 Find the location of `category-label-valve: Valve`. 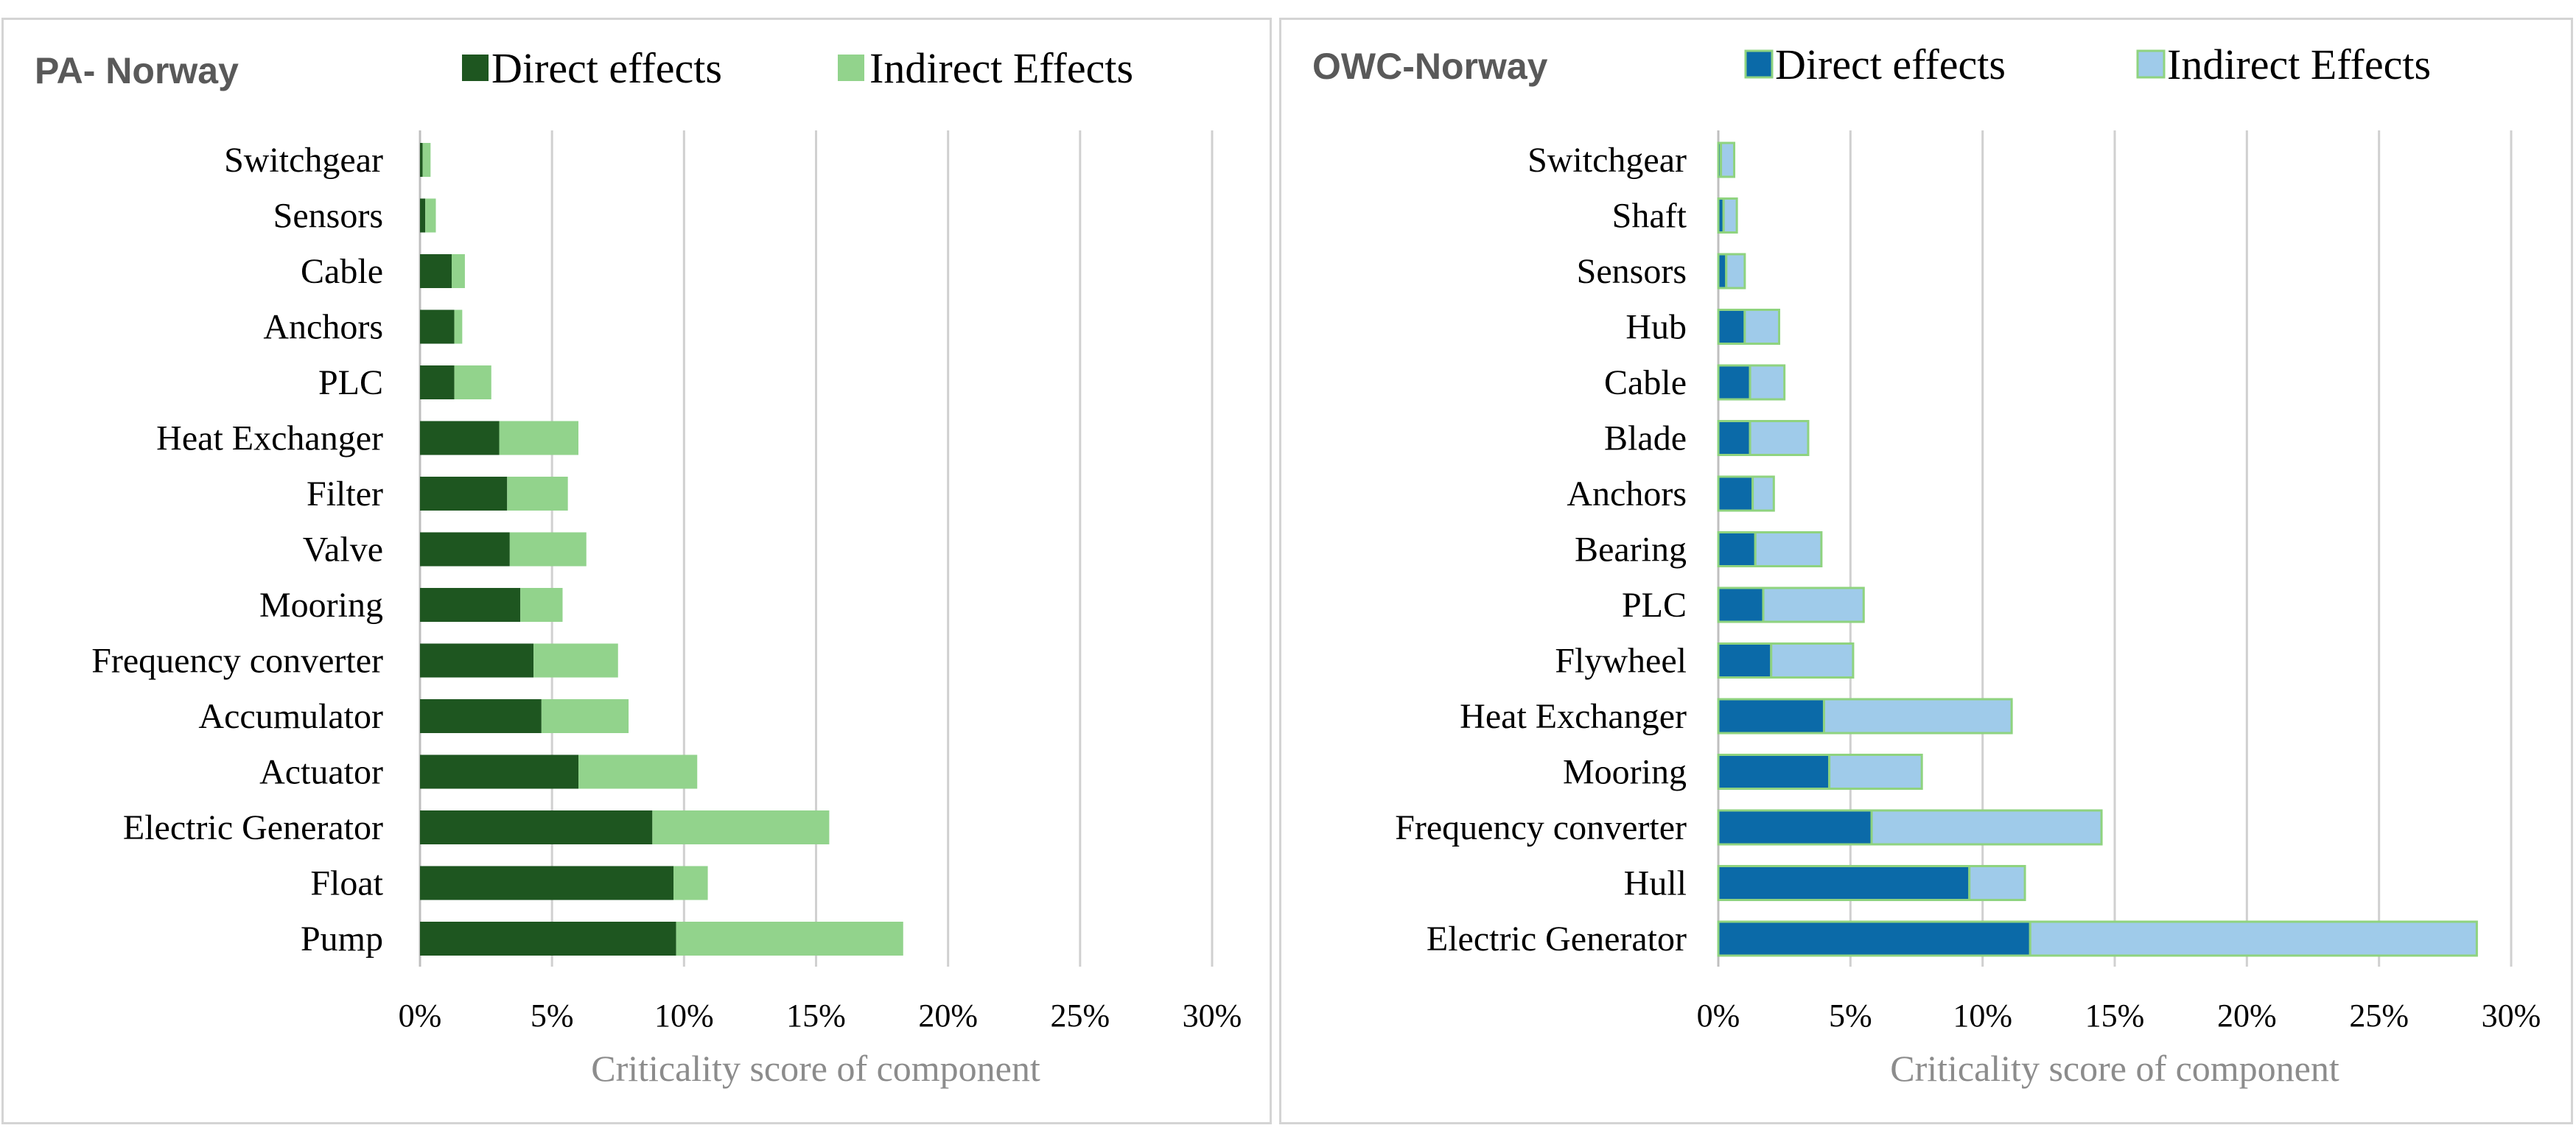

category-label-valve: Valve is located at coordinates (343, 550).